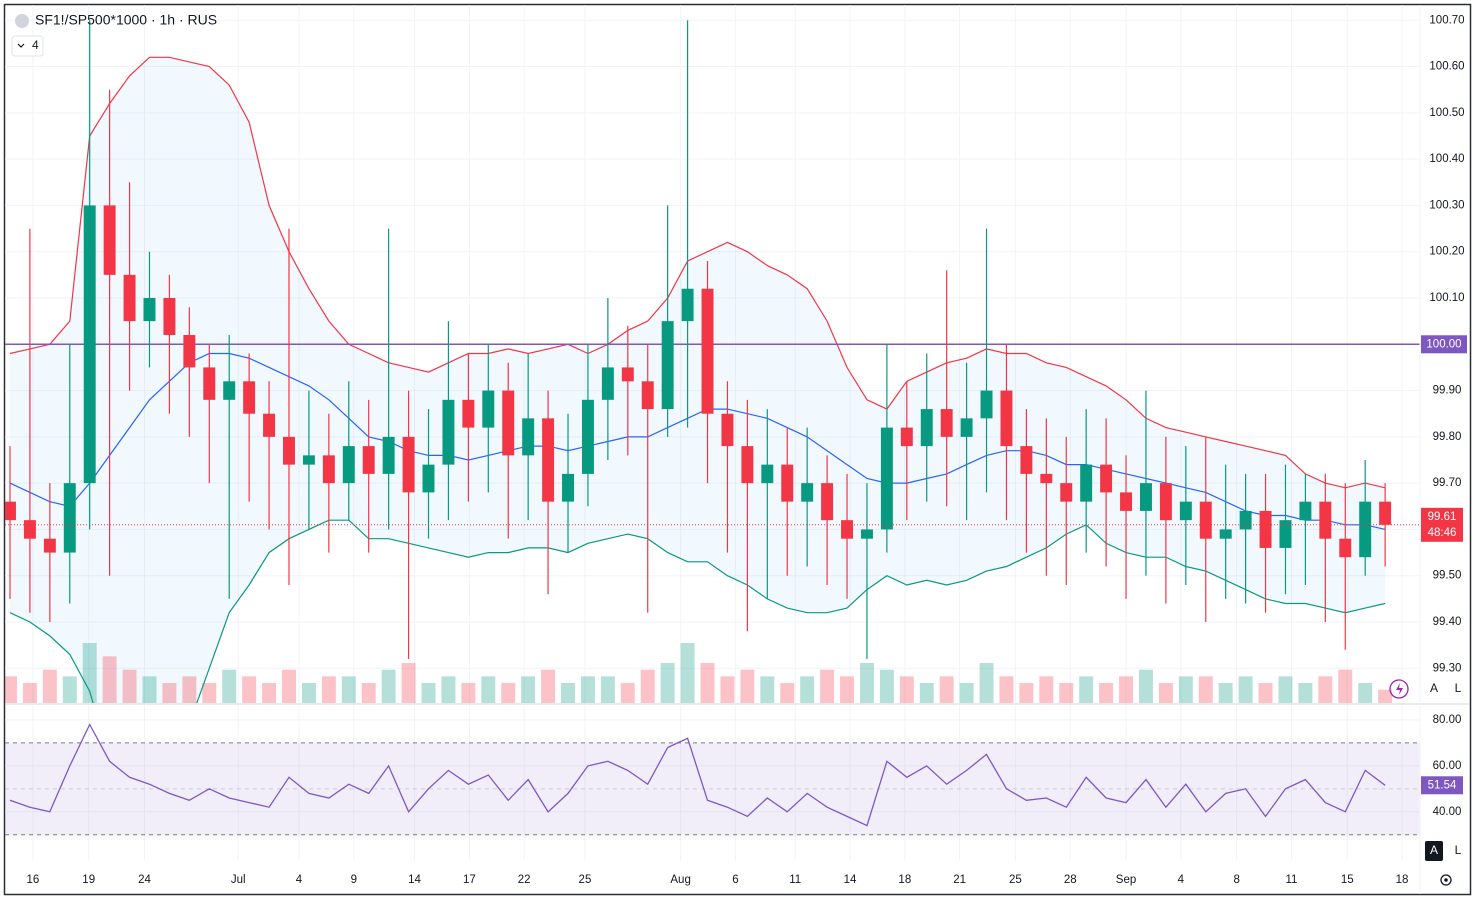 The width and height of the screenshot is (1475, 899). What do you see at coordinates (1447, 576) in the screenshot?
I see `y-tick-label: 99.50` at bounding box center [1447, 576].